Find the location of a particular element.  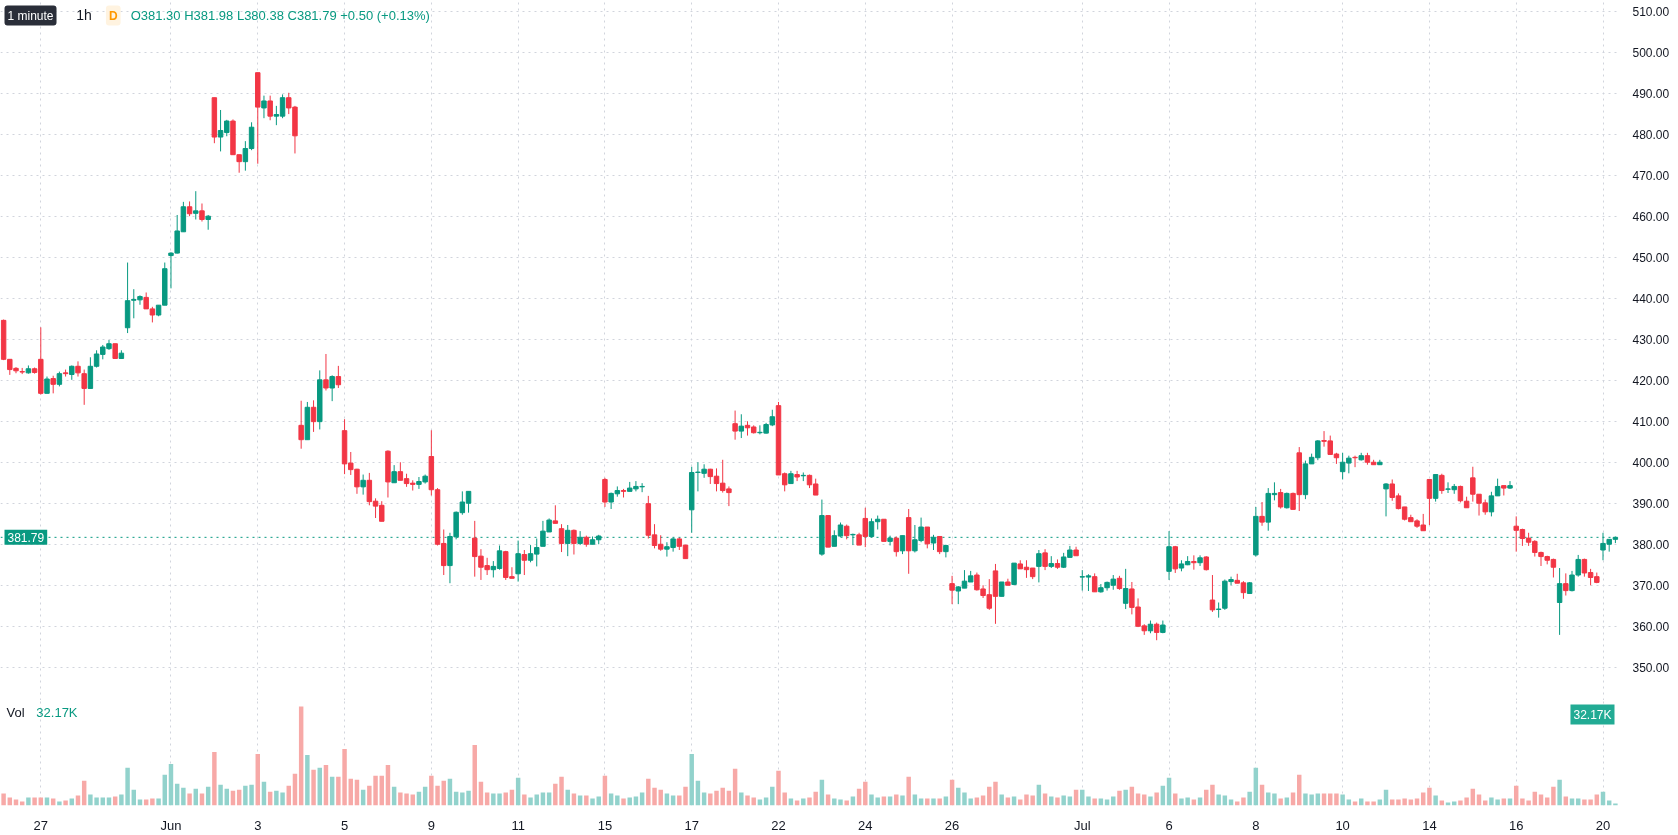

x-tick-label: 15 is located at coordinates (605, 825).